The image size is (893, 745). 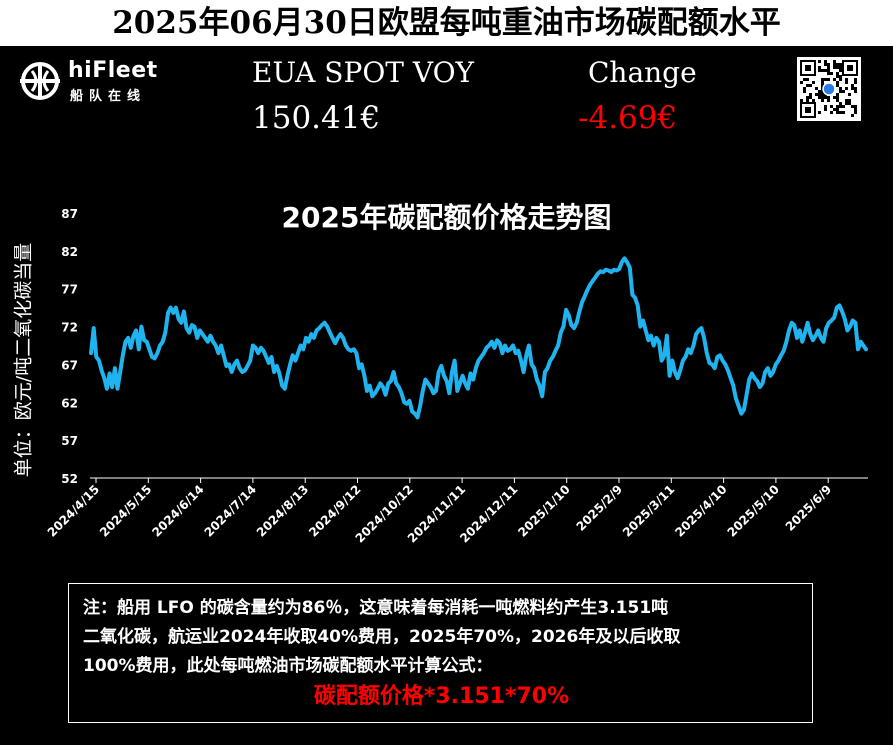 I want to click on x-tick-label: 2025/3/11, so click(x=648, y=510).